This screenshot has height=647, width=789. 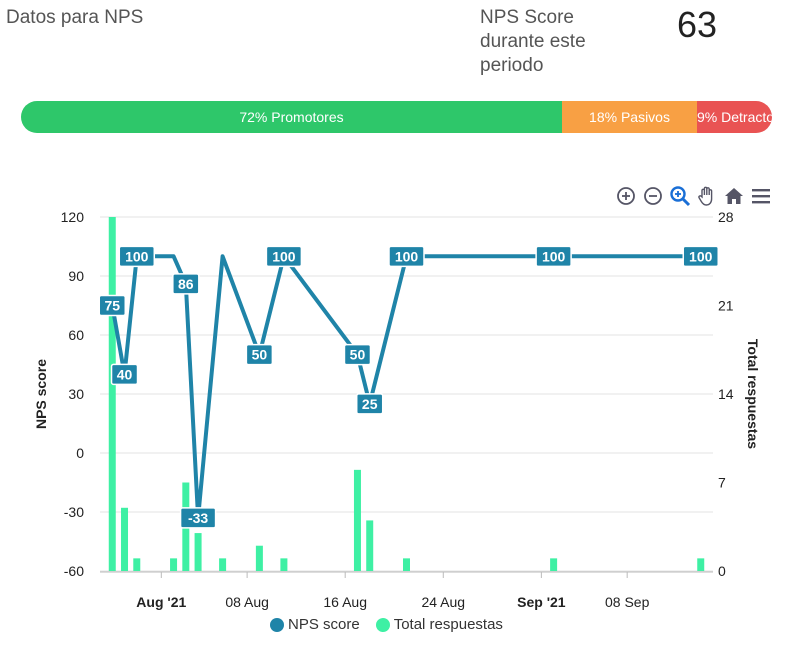 I want to click on legend-label-nps-score: NPS score, so click(x=324, y=624).